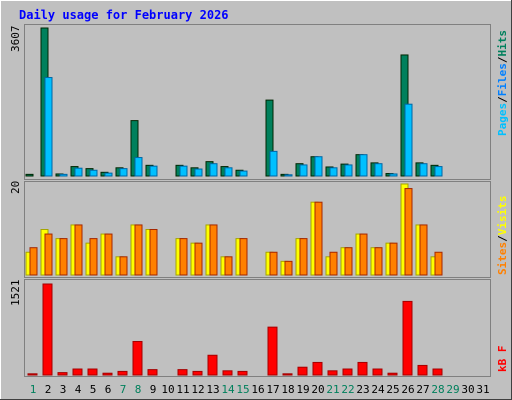 The width and height of the screenshot is (512, 400). Describe the element at coordinates (502, 258) in the screenshot. I see `legend-sites: Sites` at that location.